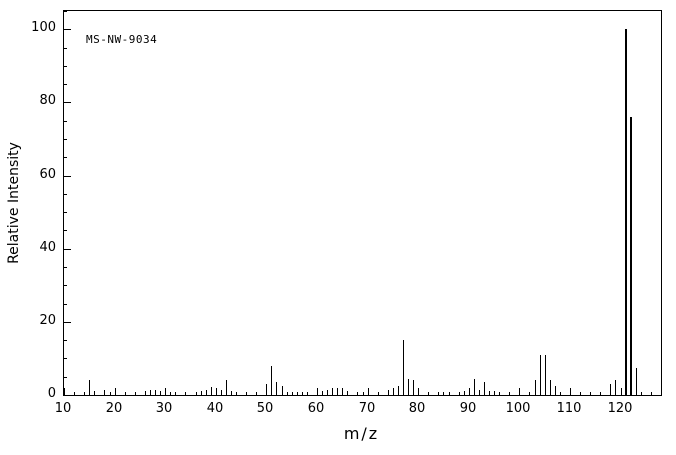 This screenshot has height=455, width=676. Describe the element at coordinates (47, 247) in the screenshot. I see `y-tick-label: 40` at that location.